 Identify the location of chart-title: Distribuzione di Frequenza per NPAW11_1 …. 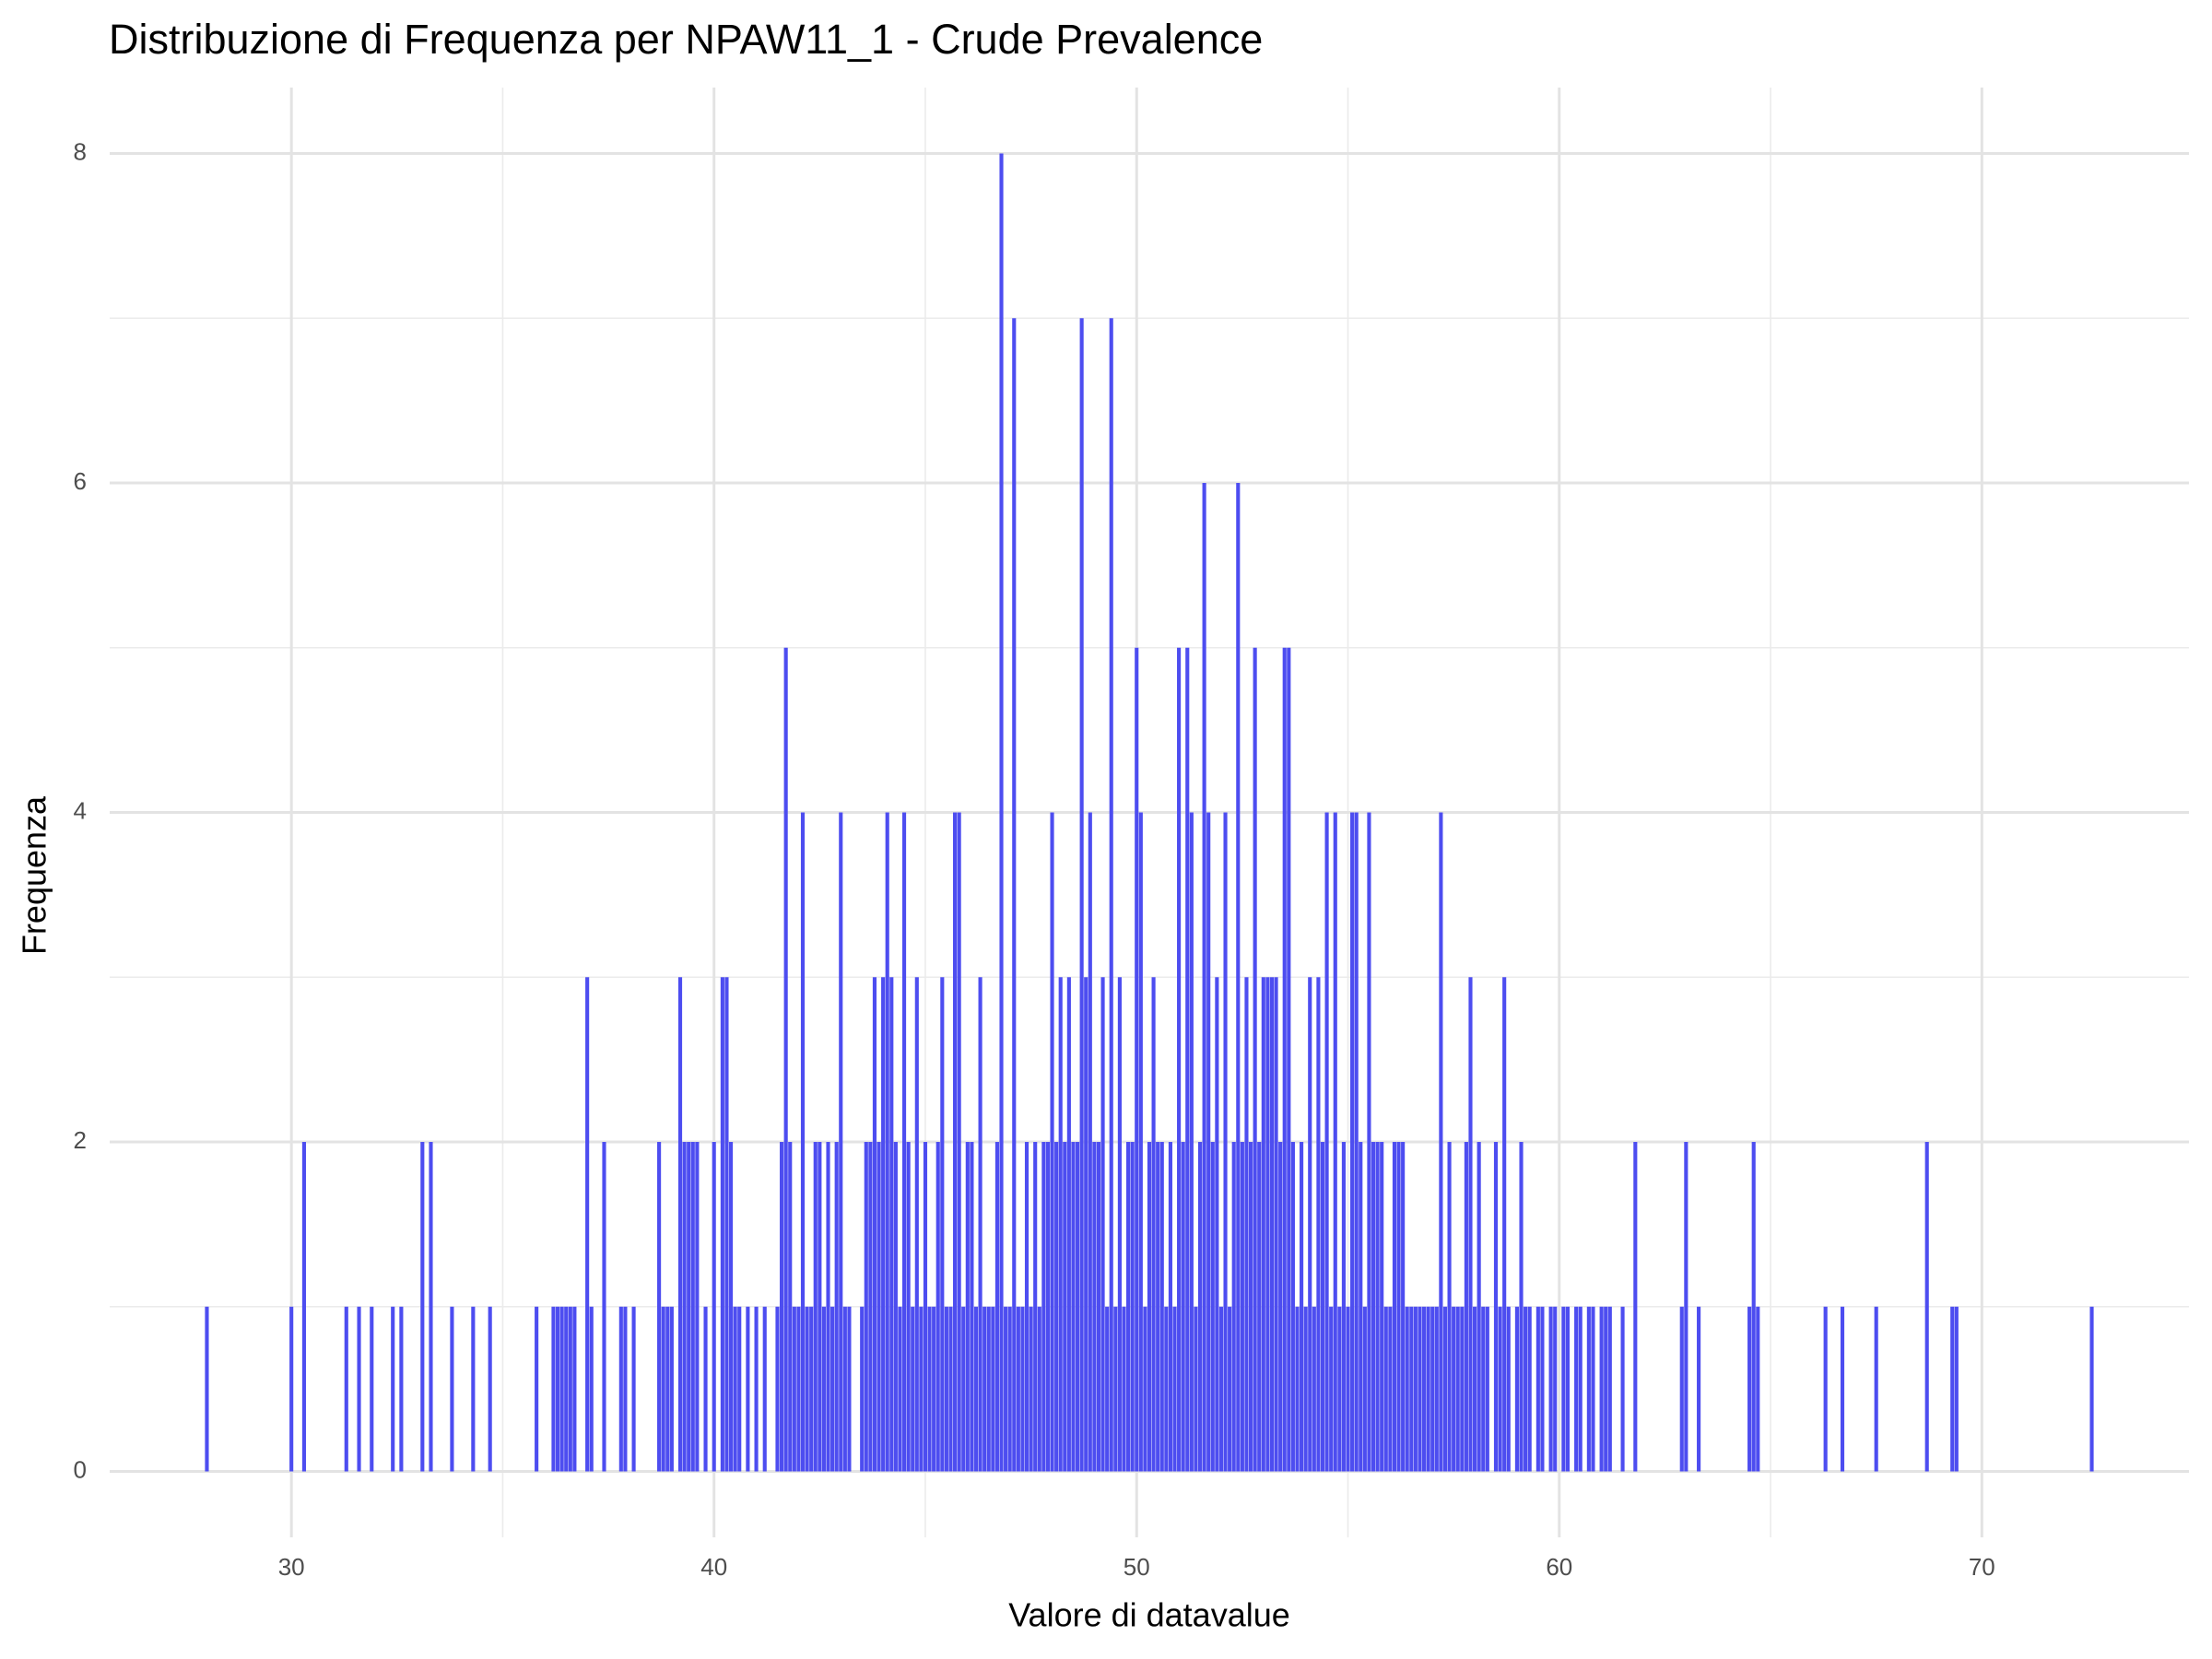
(686, 39).